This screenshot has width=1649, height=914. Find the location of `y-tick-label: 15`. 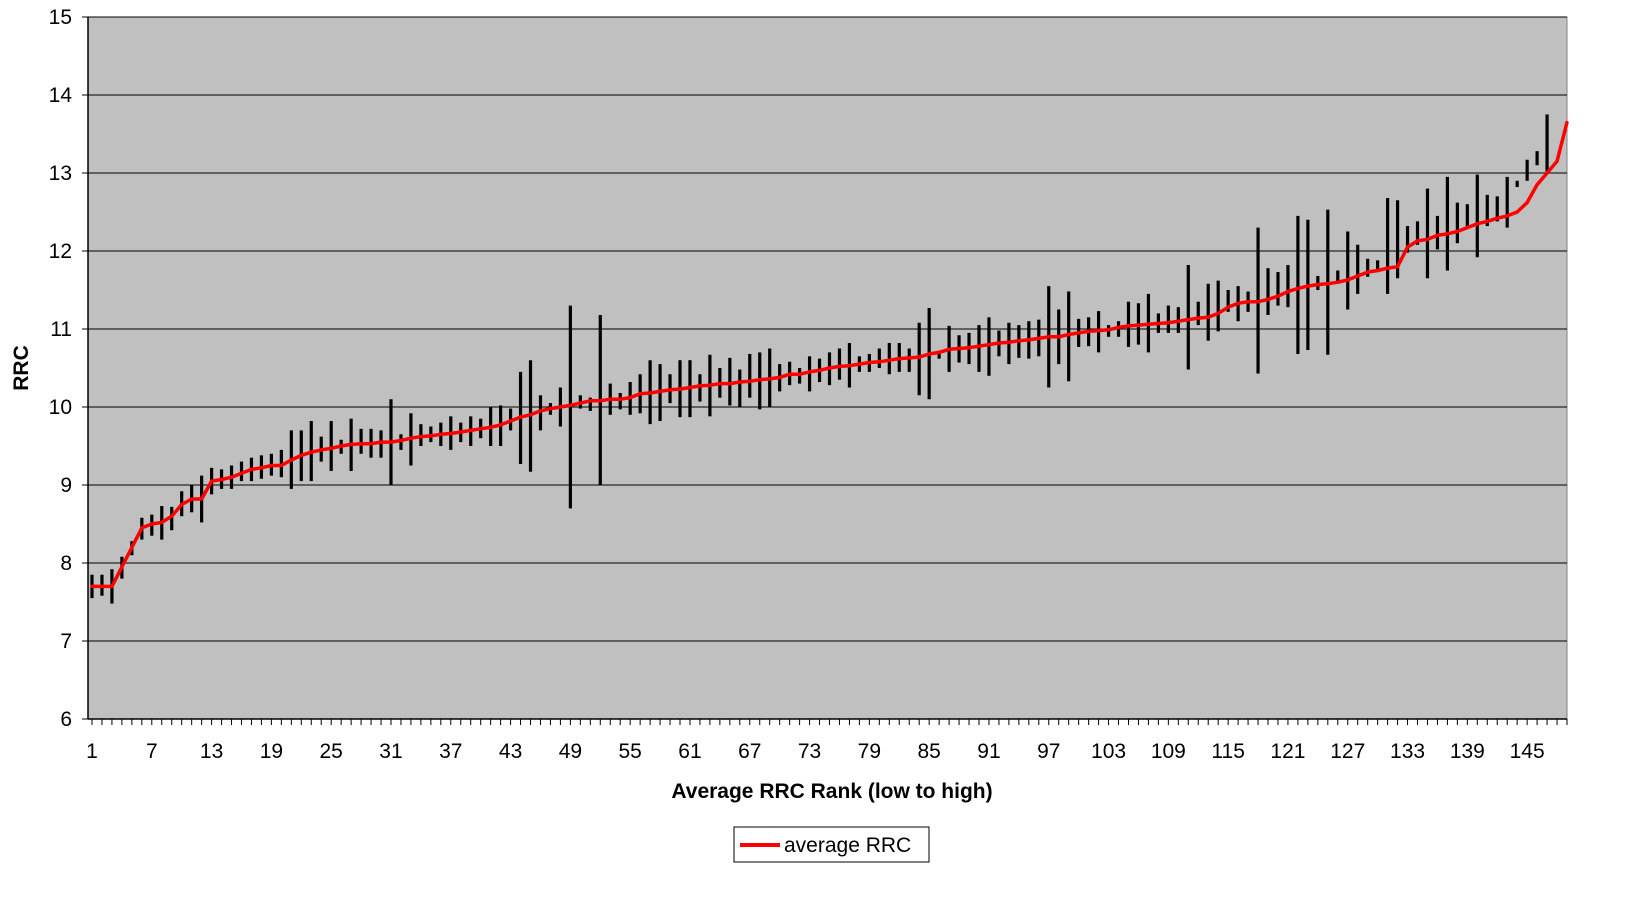

y-tick-label: 15 is located at coordinates (60, 17).